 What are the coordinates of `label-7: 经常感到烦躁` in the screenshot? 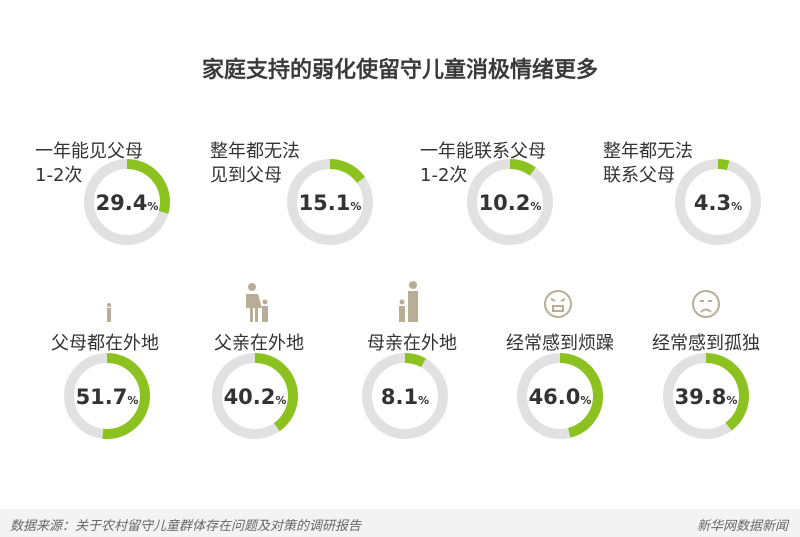 It's located at (560, 343).